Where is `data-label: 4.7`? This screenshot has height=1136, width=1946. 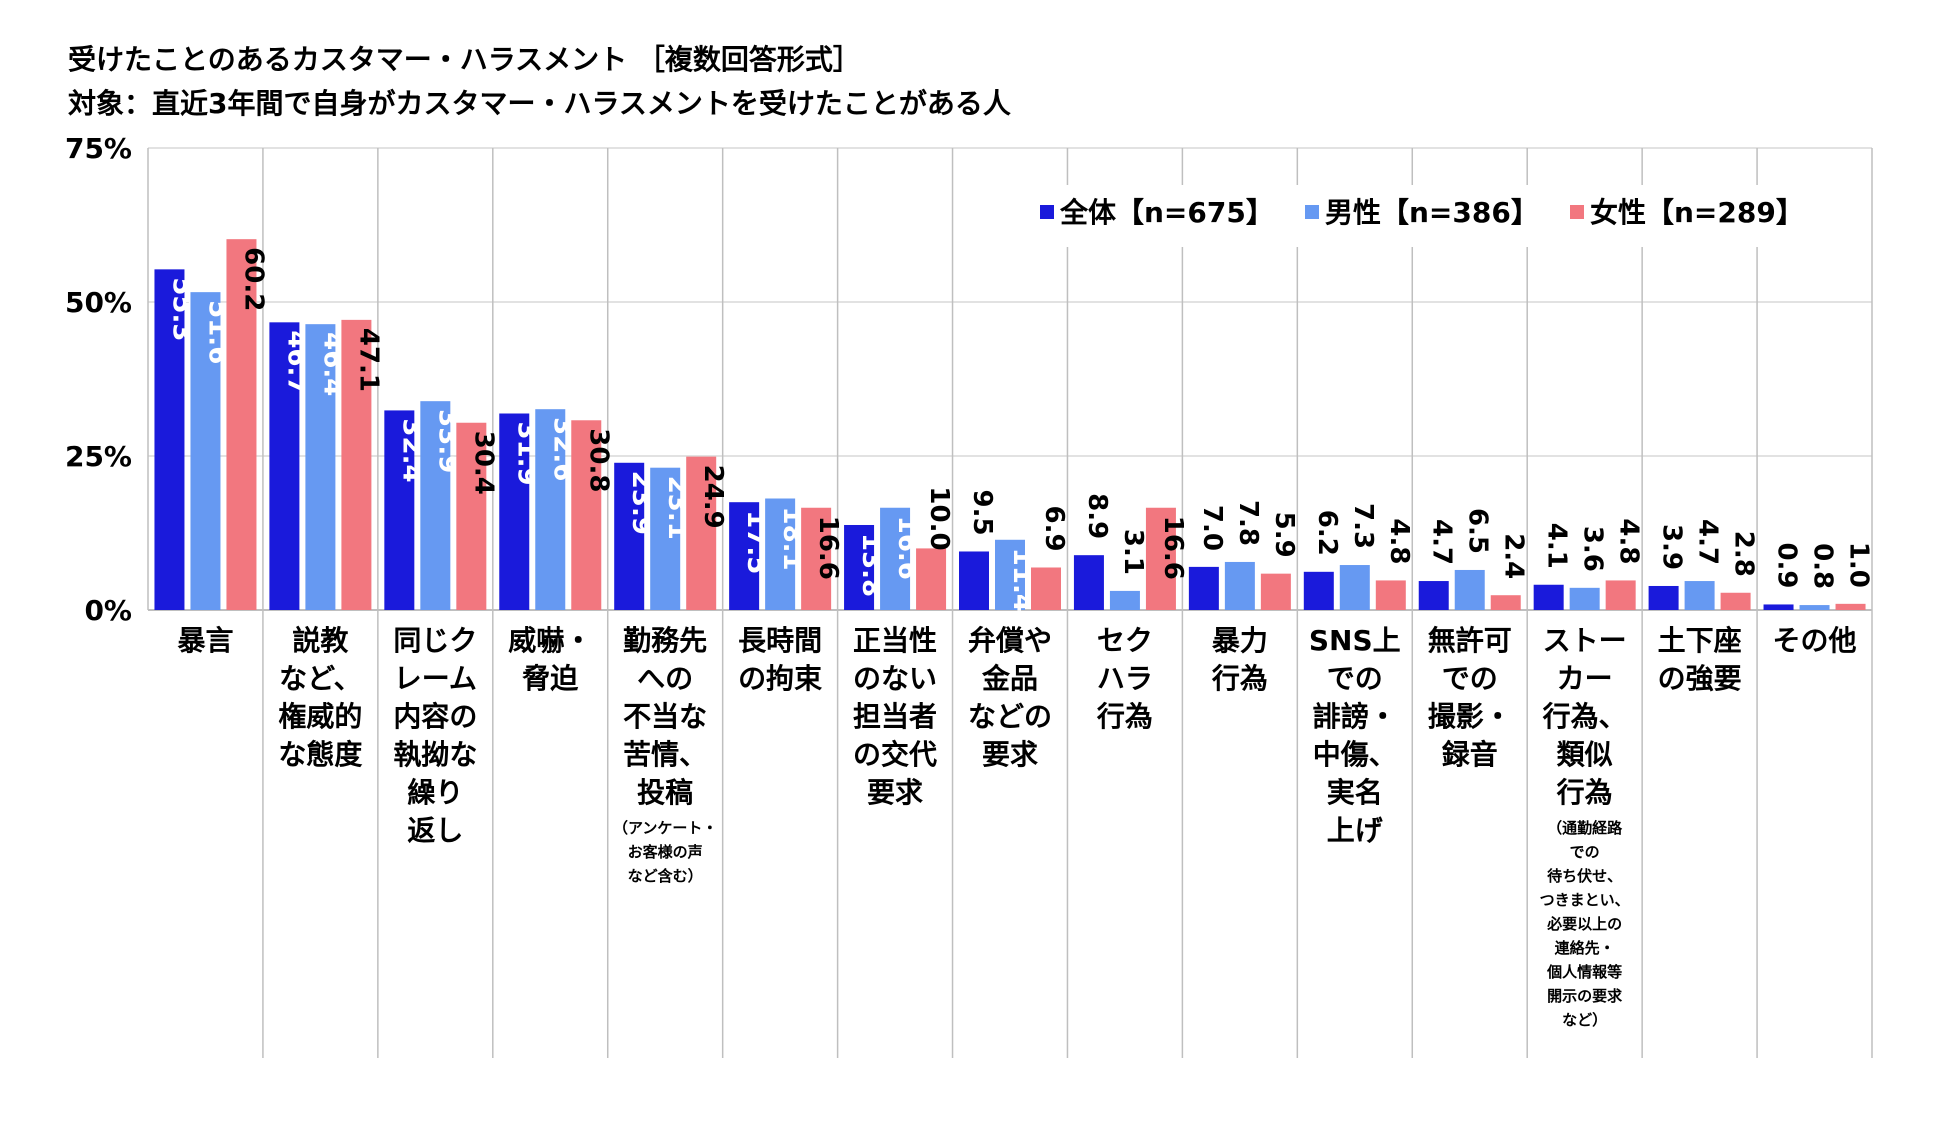
data-label: 4.7 is located at coordinates (1442, 542).